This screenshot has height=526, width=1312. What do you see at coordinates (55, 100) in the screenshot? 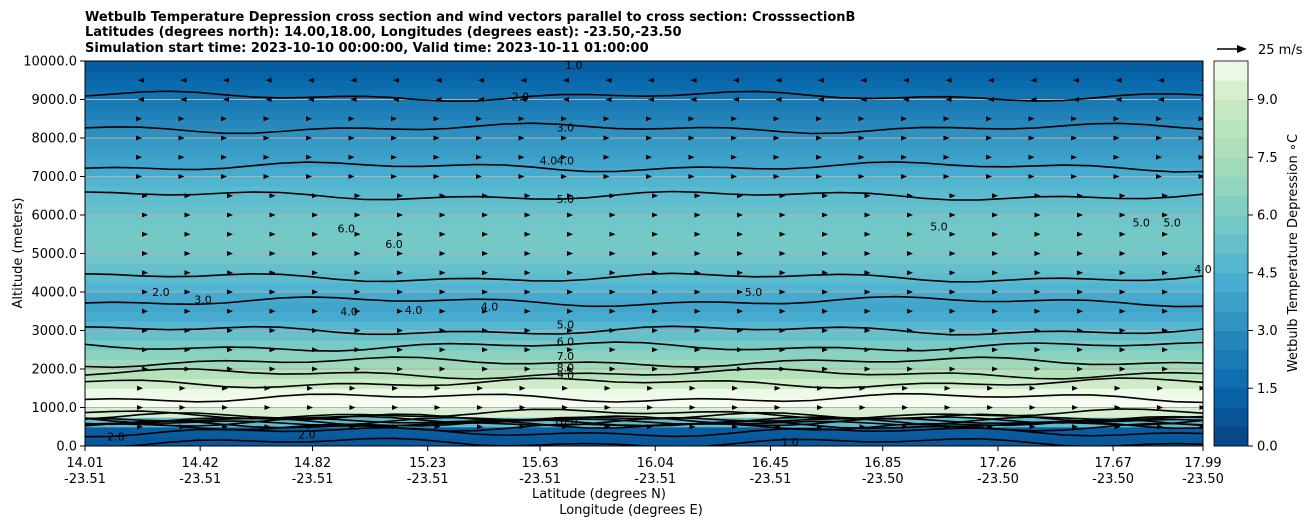
I see `y-tick-label: 9000.0` at bounding box center [55, 100].